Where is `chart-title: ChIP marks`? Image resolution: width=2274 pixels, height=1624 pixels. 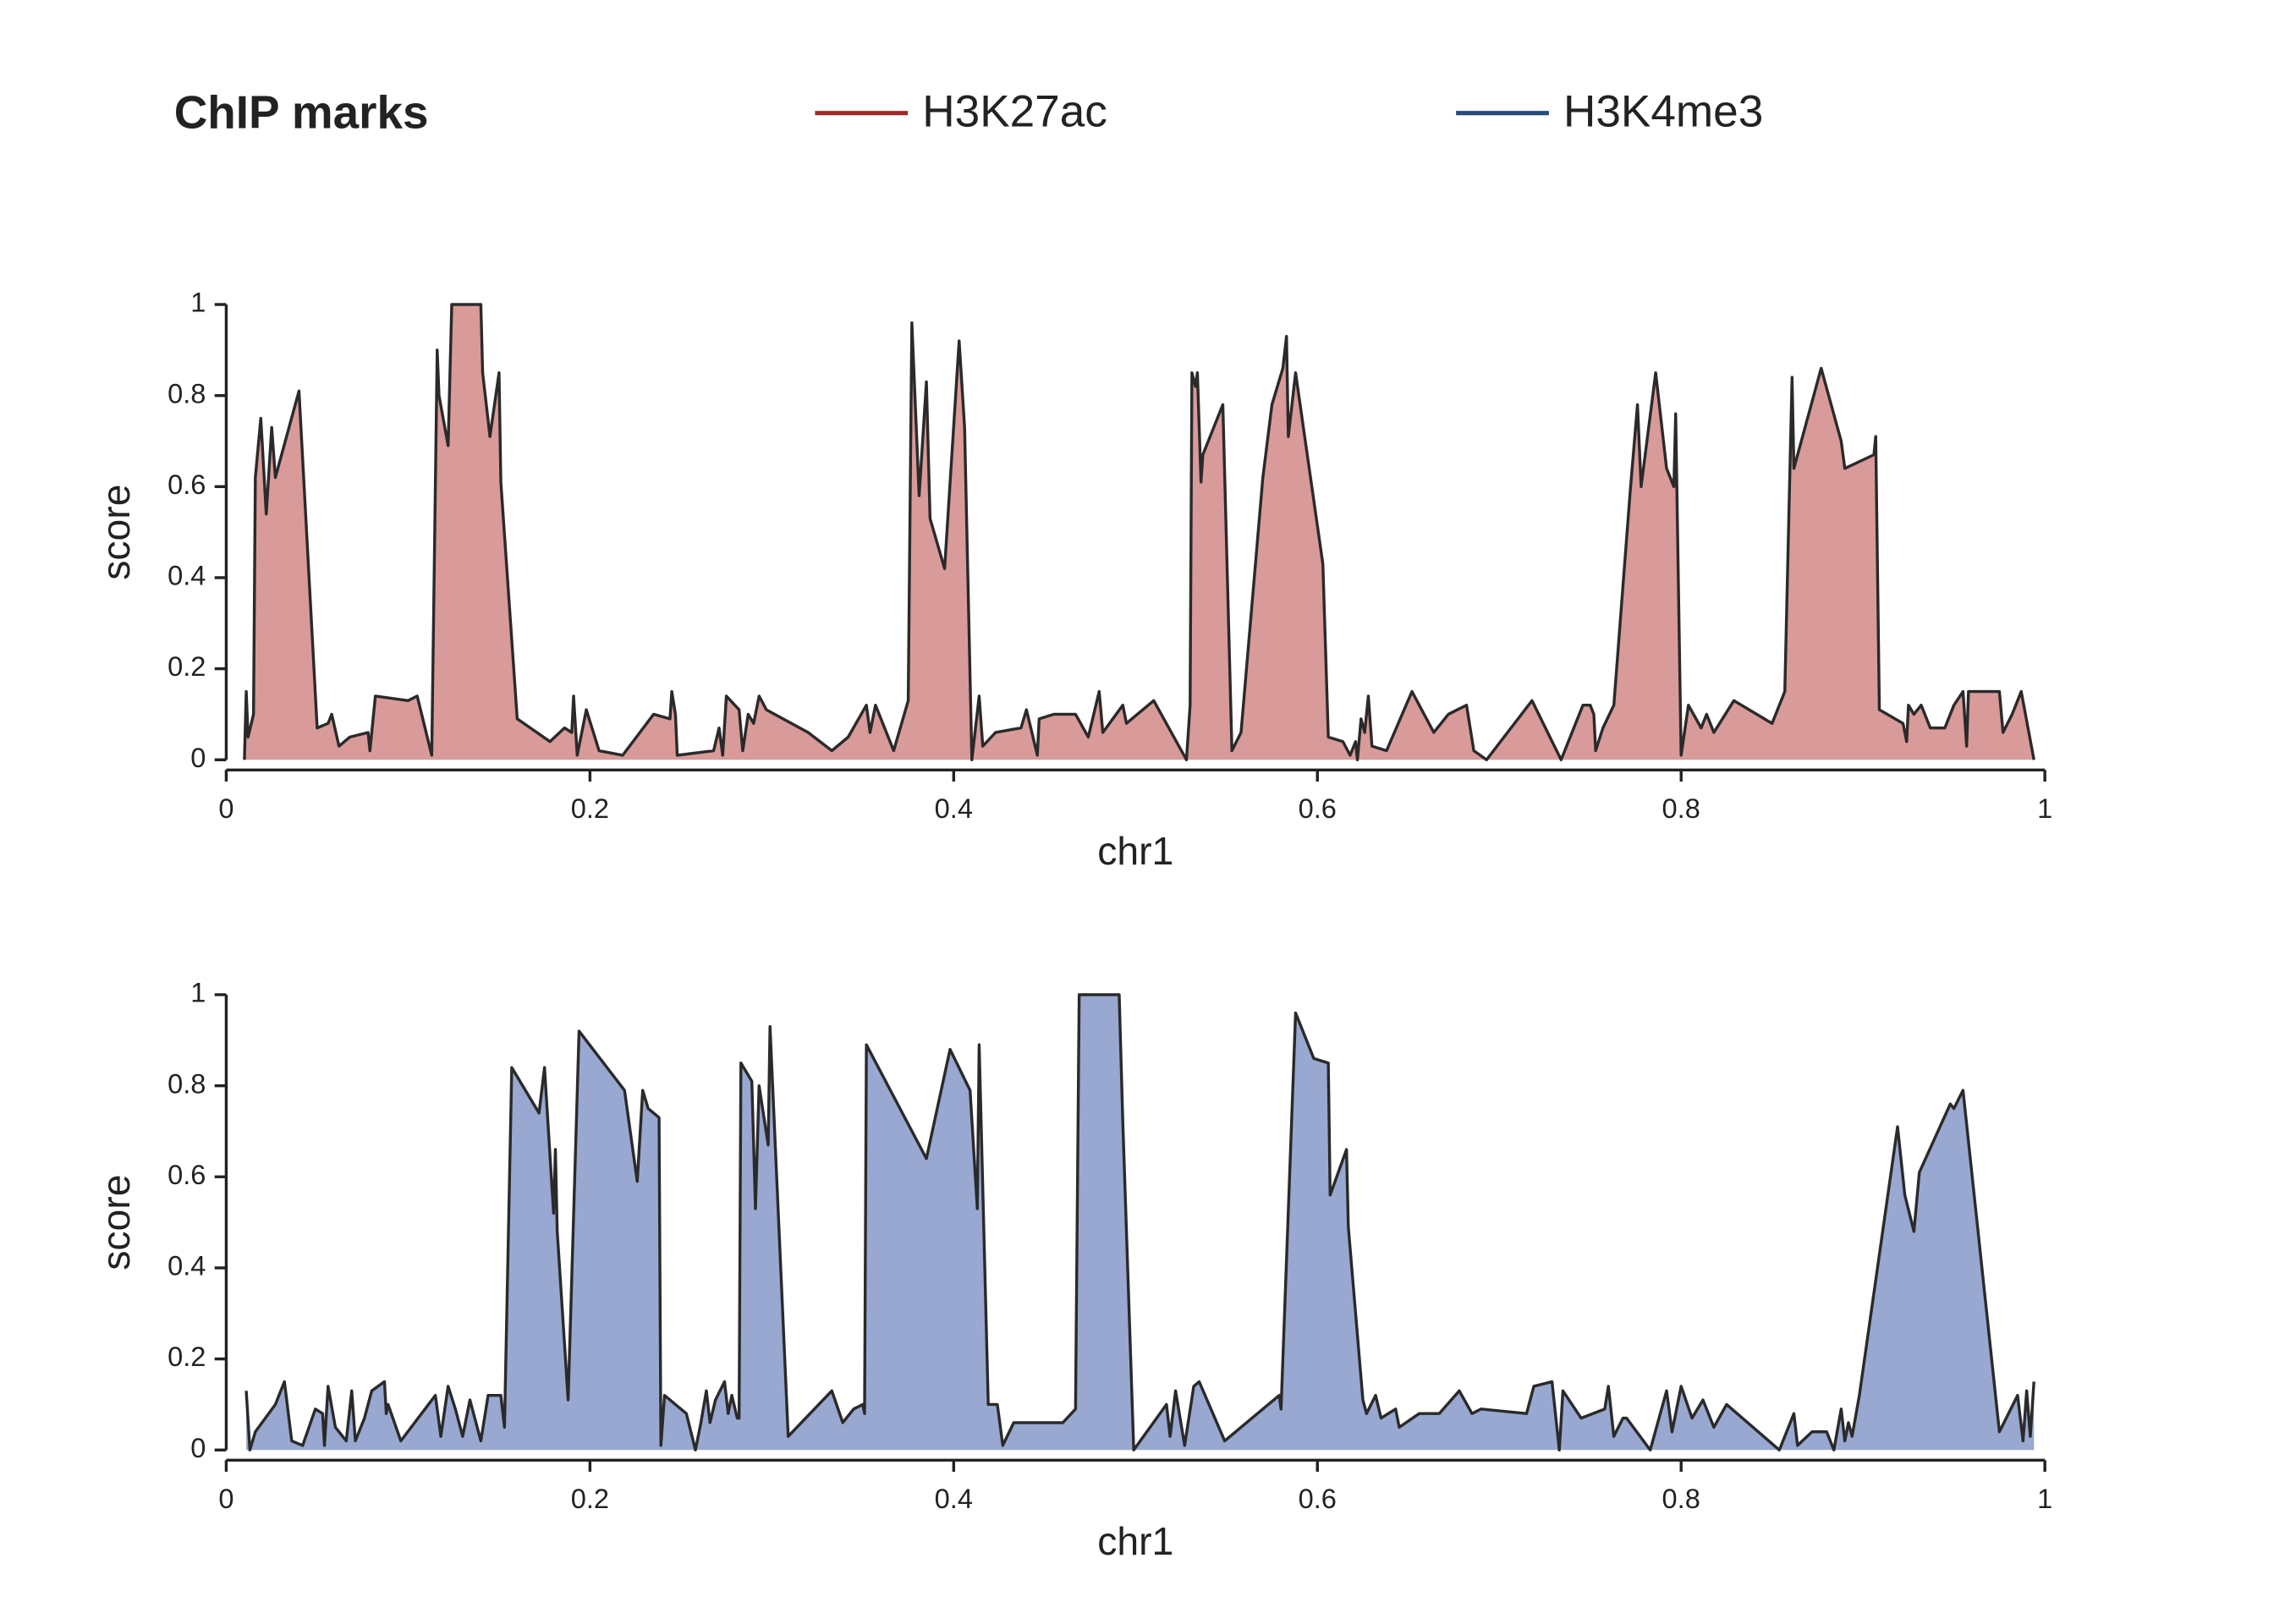 chart-title: ChIP marks is located at coordinates (301, 113).